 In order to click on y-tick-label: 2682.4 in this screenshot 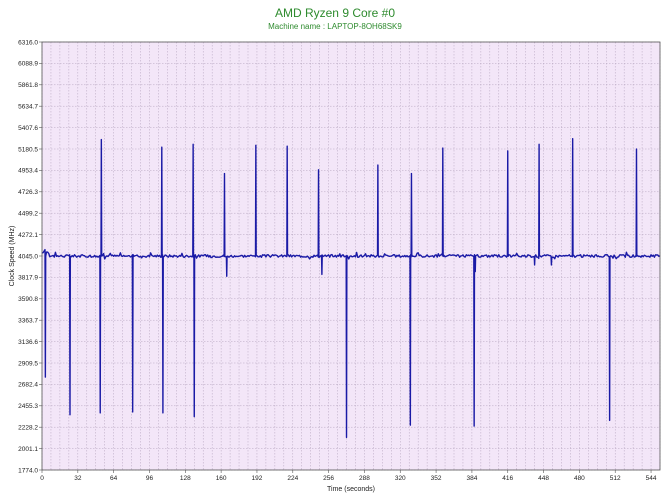, I will do `click(28, 385)`.